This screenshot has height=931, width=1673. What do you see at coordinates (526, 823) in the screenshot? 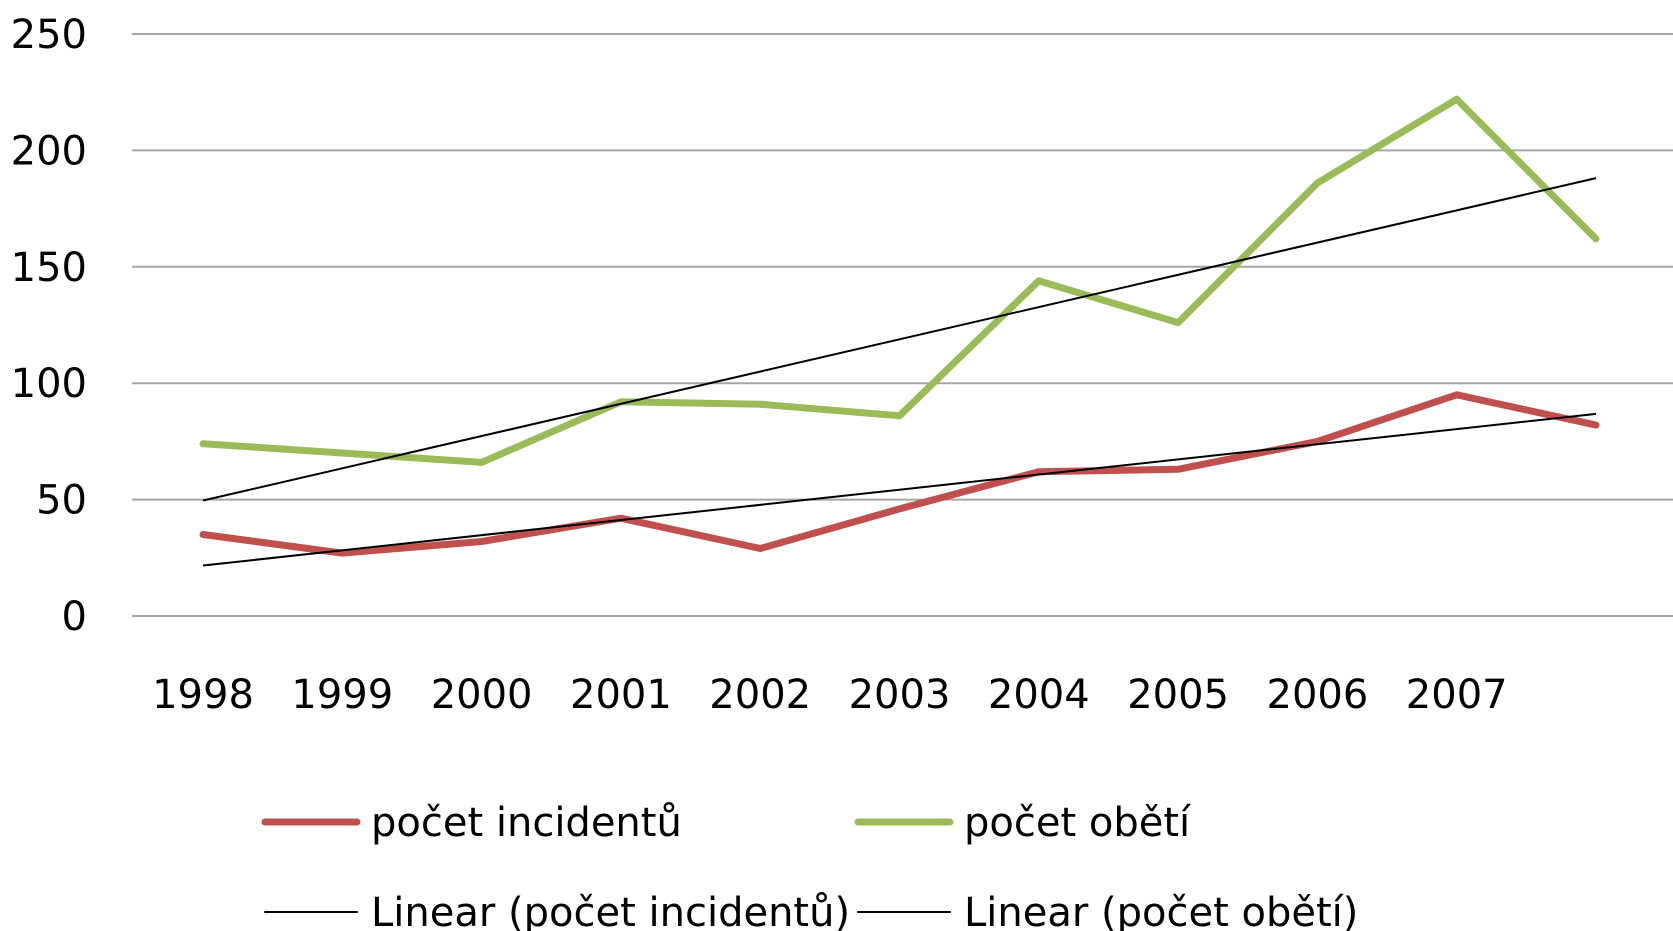
I see `legend-entry-series-1-label: počet incidentů` at bounding box center [526, 823].